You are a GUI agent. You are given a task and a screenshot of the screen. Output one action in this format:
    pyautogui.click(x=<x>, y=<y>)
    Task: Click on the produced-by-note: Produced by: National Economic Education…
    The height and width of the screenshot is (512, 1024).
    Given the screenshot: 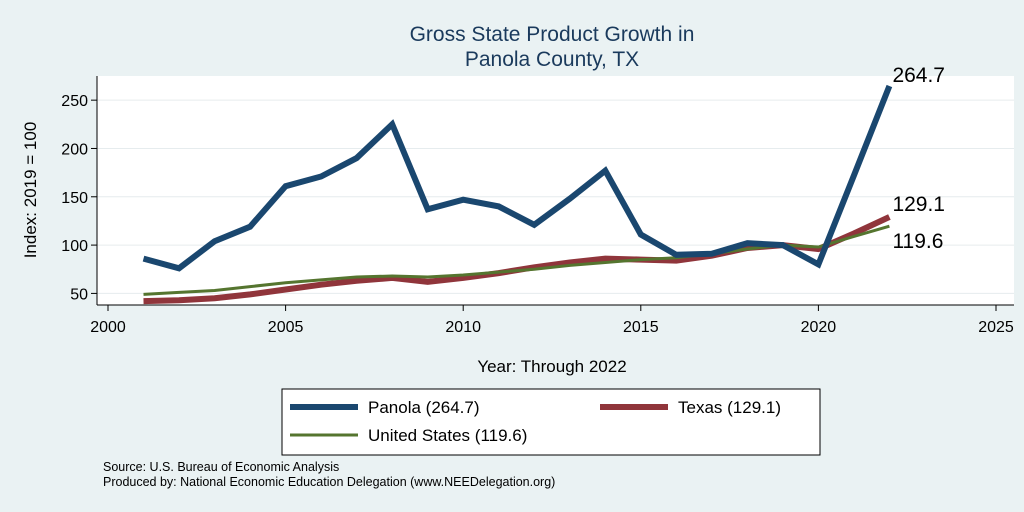 What is the action you would take?
    pyautogui.click(x=329, y=482)
    